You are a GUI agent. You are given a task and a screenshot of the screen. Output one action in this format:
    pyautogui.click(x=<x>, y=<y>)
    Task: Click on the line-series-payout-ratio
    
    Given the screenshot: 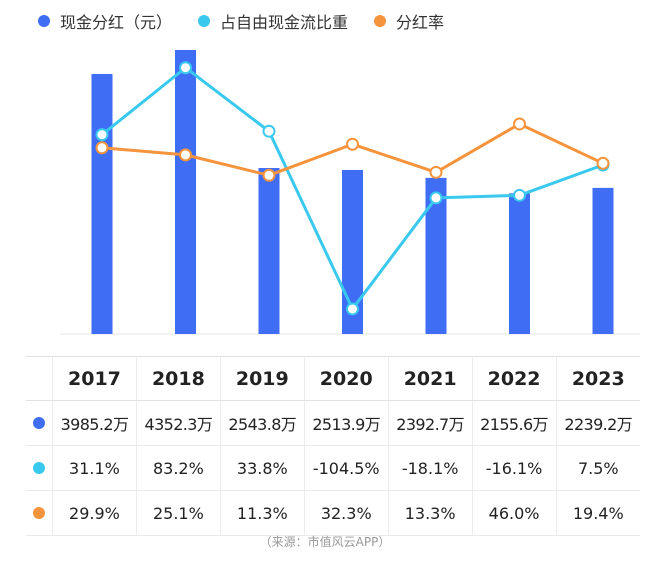 What is the action you would take?
    pyautogui.click(x=352, y=149)
    